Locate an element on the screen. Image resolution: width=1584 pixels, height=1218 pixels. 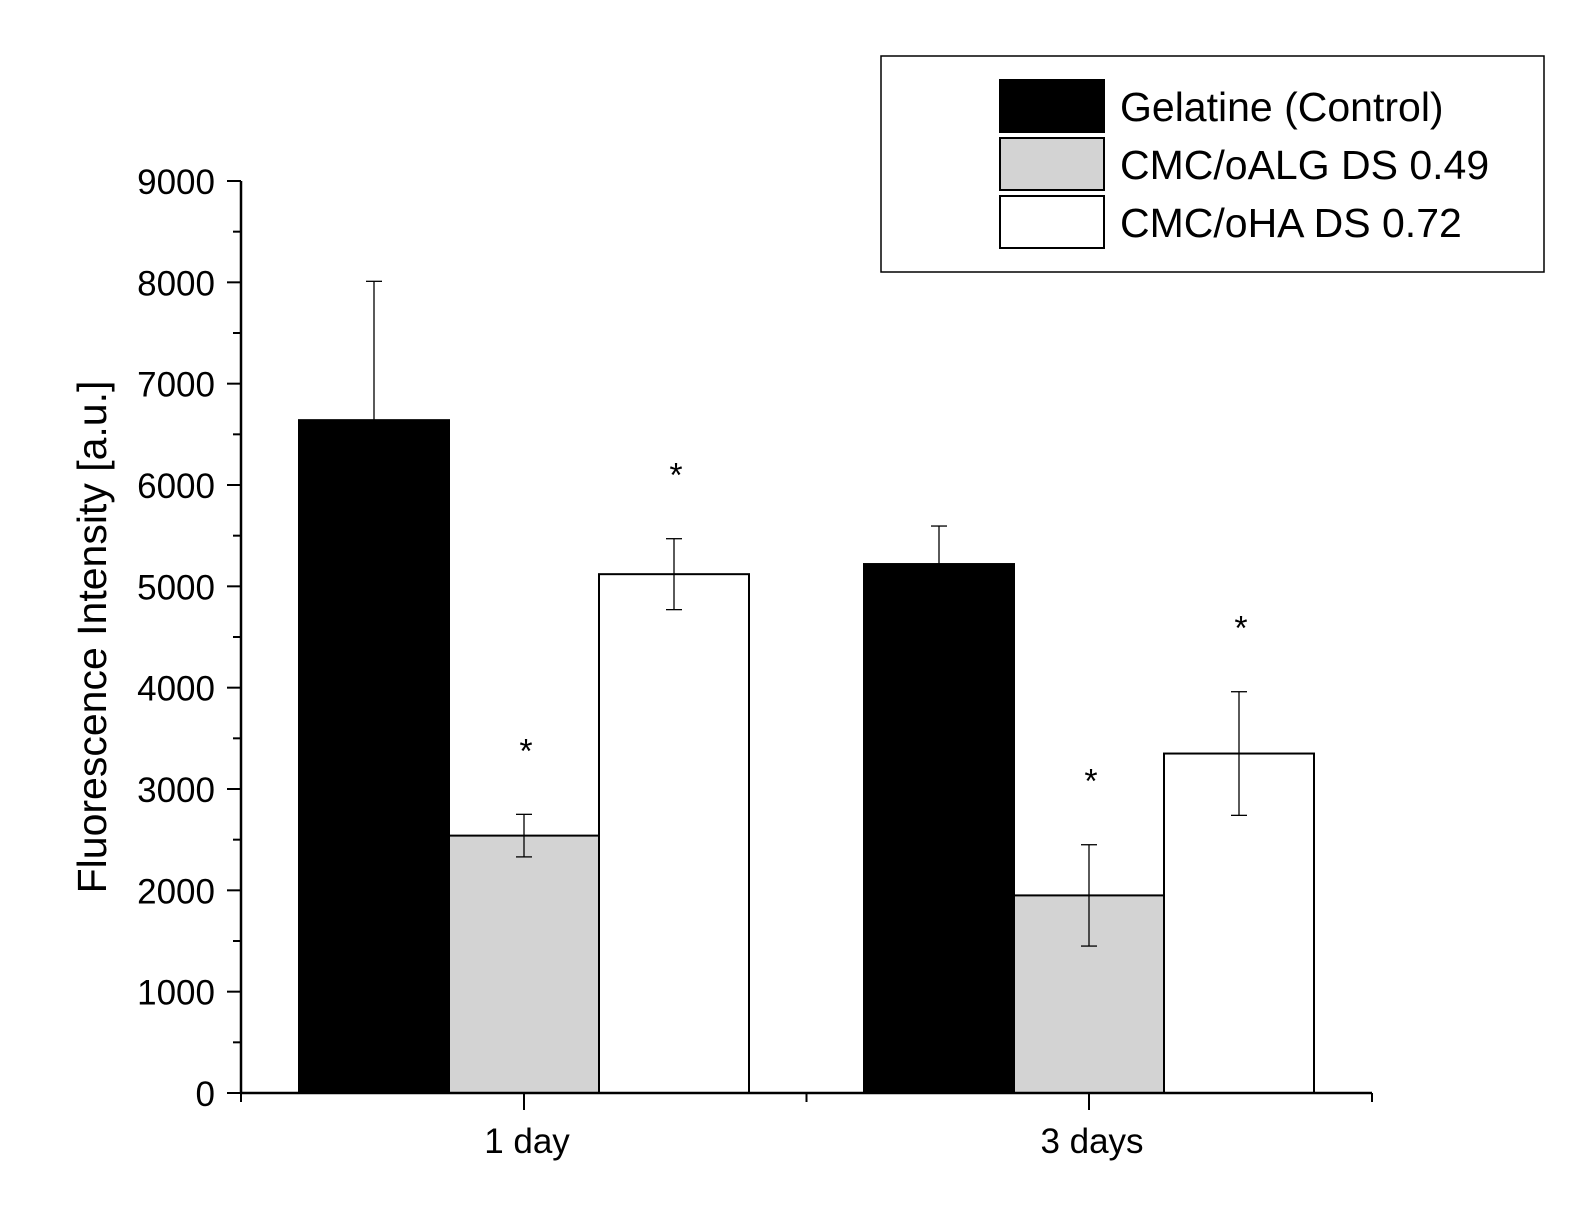
legend-label: CMC/oALG DS 0.49 is located at coordinates (1304, 165).